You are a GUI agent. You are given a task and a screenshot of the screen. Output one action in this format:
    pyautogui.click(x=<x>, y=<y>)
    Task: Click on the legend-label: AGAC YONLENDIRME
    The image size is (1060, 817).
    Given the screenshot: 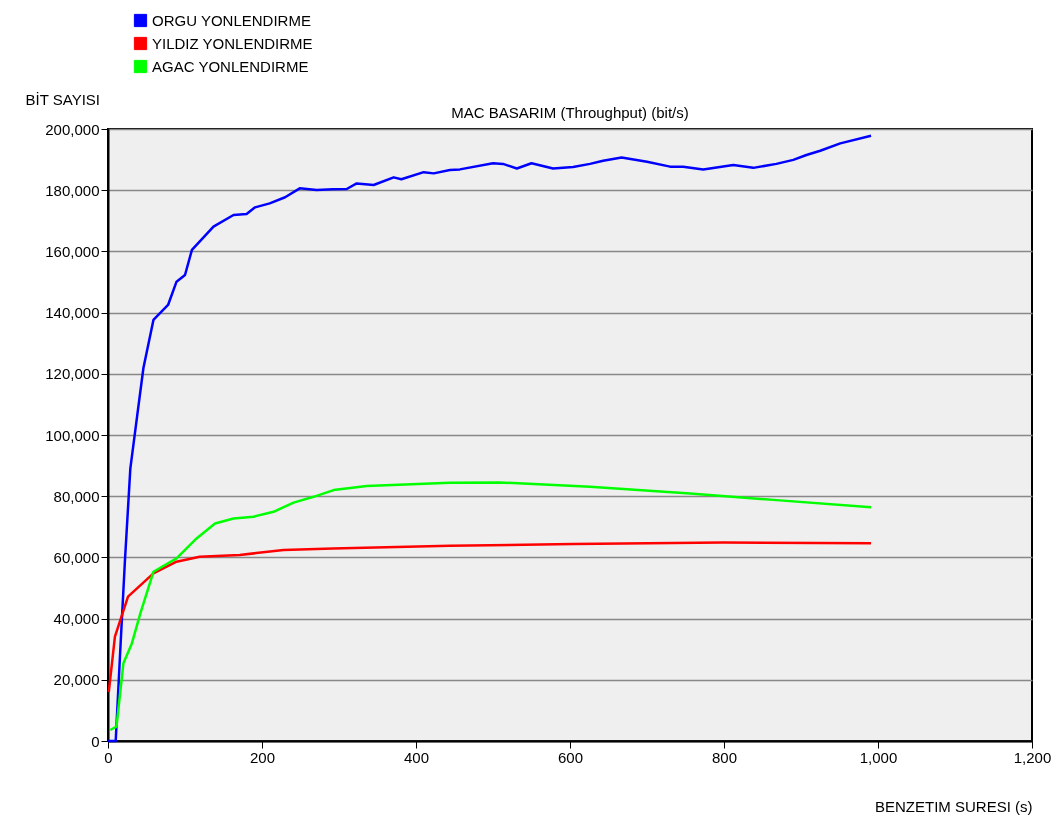 What is the action you would take?
    pyautogui.click(x=230, y=66)
    